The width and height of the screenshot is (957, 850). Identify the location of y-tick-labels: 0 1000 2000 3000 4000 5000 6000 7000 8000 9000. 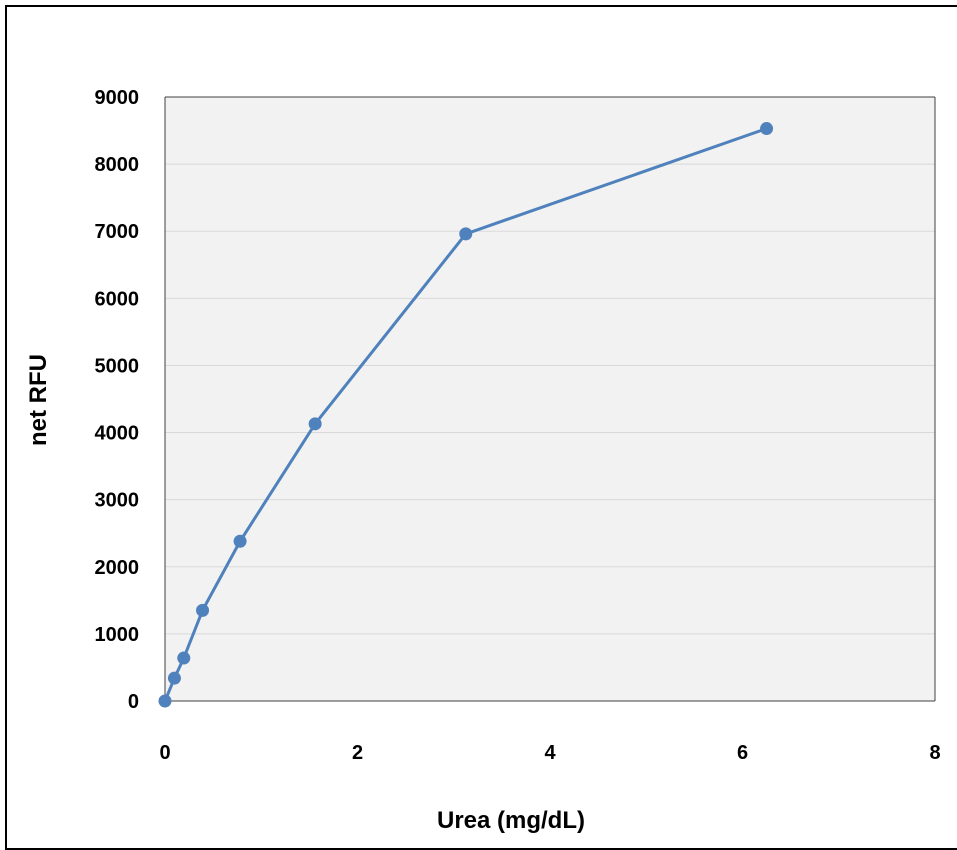
(117, 400).